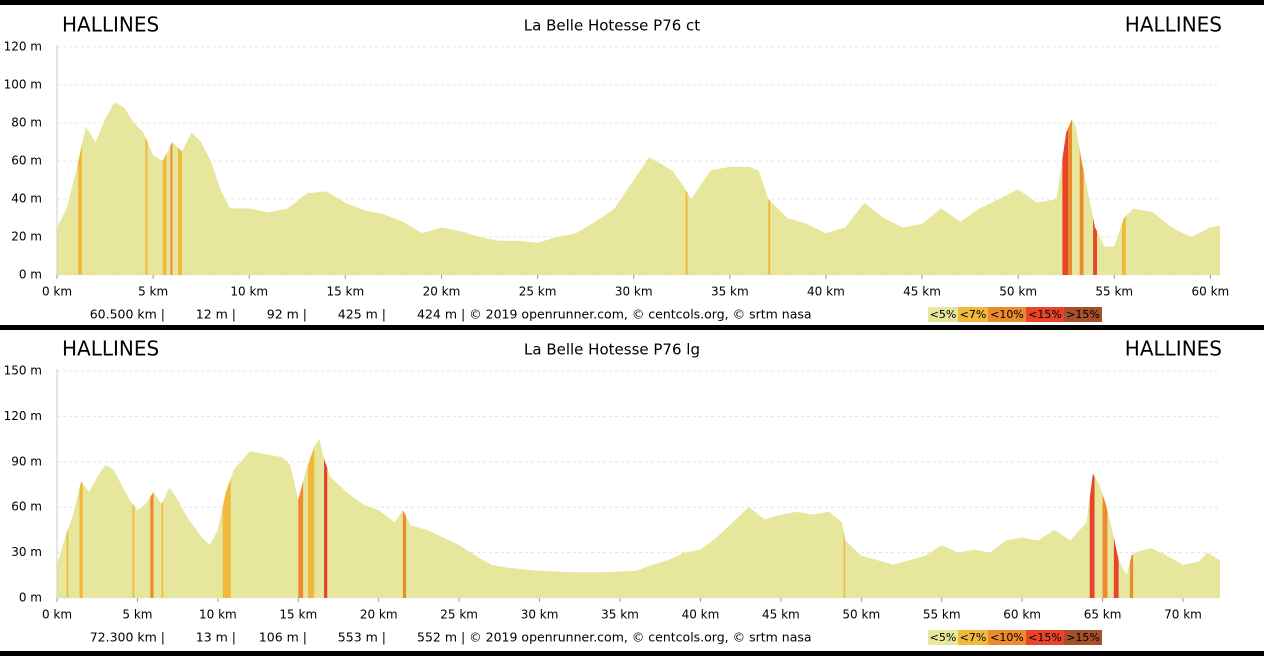  What do you see at coordinates (23, 85) in the screenshot?
I see `y-tick-label: 100 m` at bounding box center [23, 85].